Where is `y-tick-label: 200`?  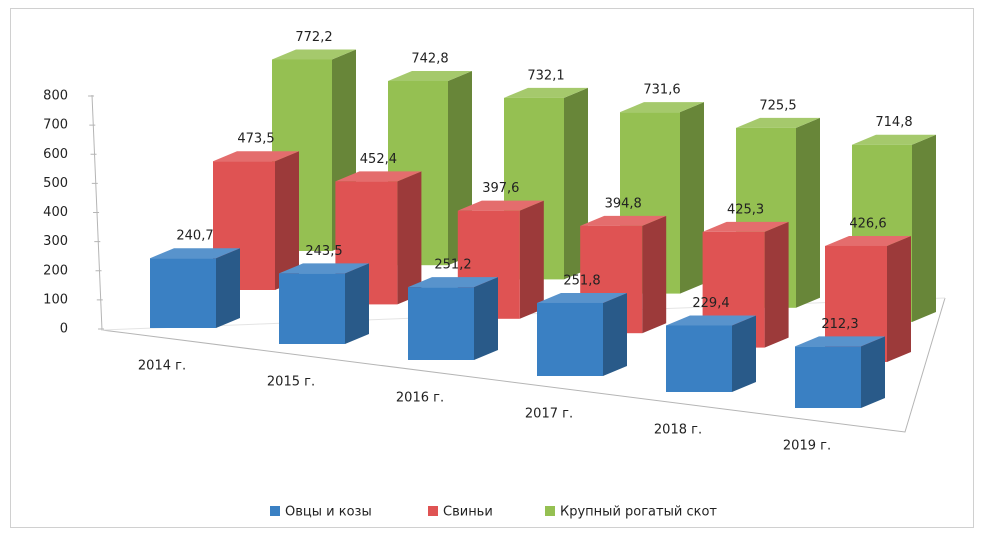
y-tick-label: 200 is located at coordinates (55, 270).